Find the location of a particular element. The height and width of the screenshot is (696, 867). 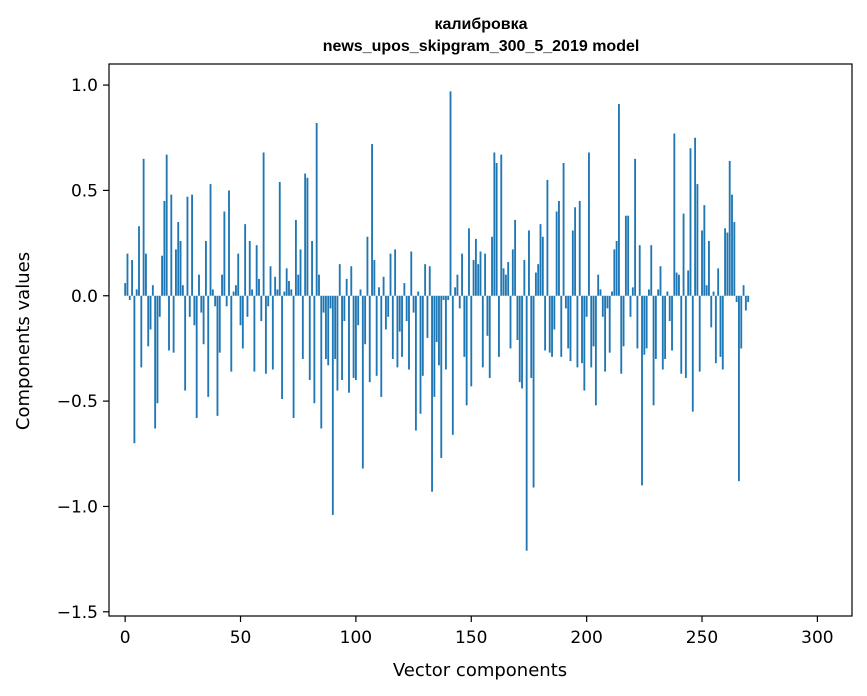

y-tick-label: −1.5 is located at coordinates (77, 613).